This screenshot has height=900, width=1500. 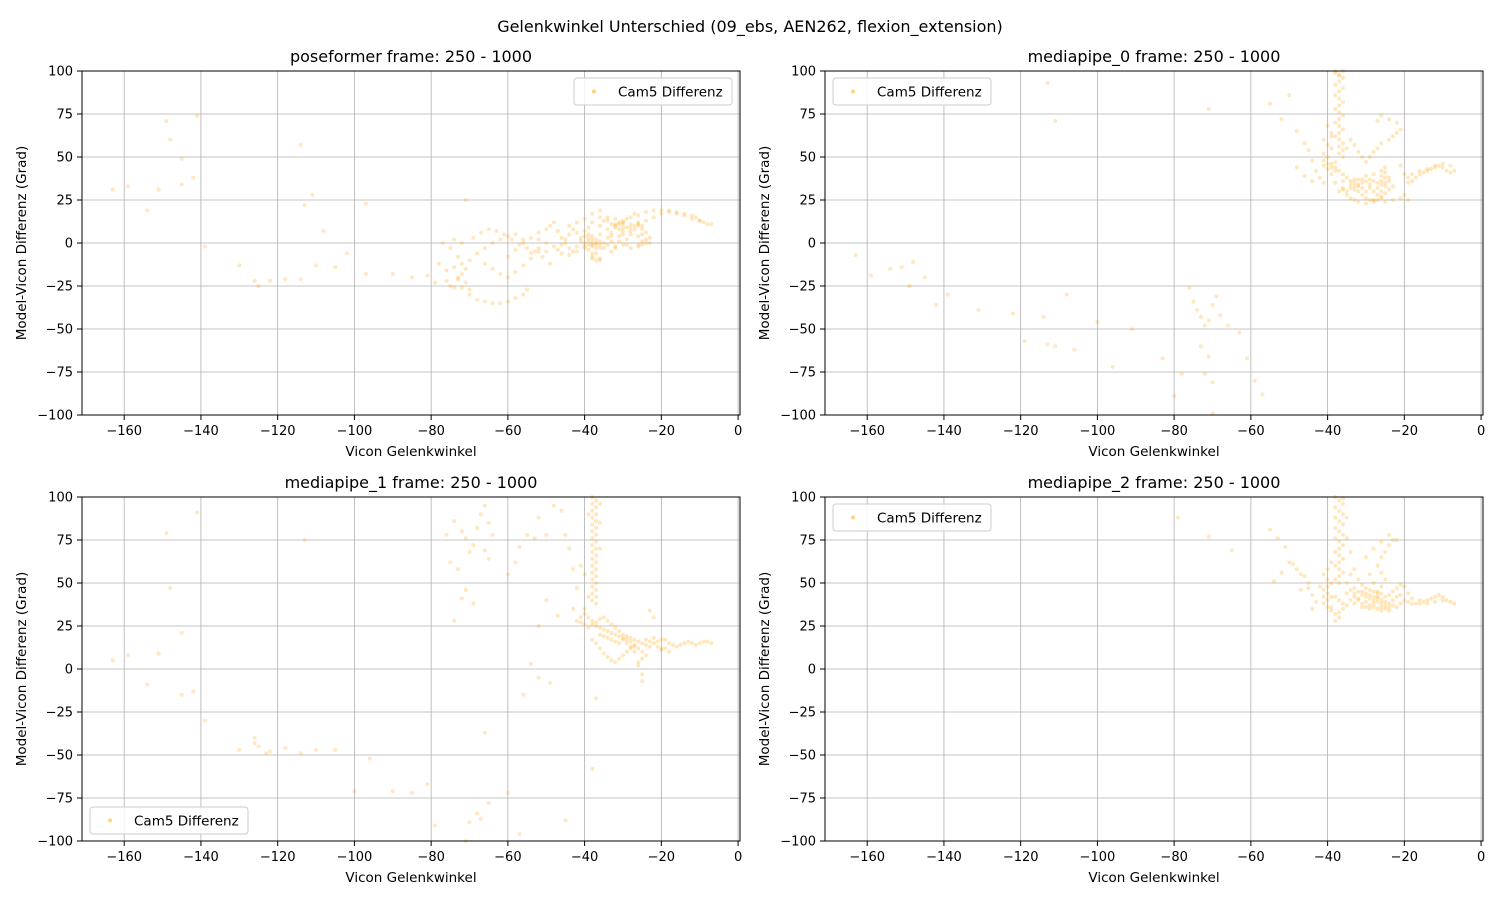 I want to click on subplot-title: mediapipe_1 frame: 250 - 1000, so click(x=411, y=483).